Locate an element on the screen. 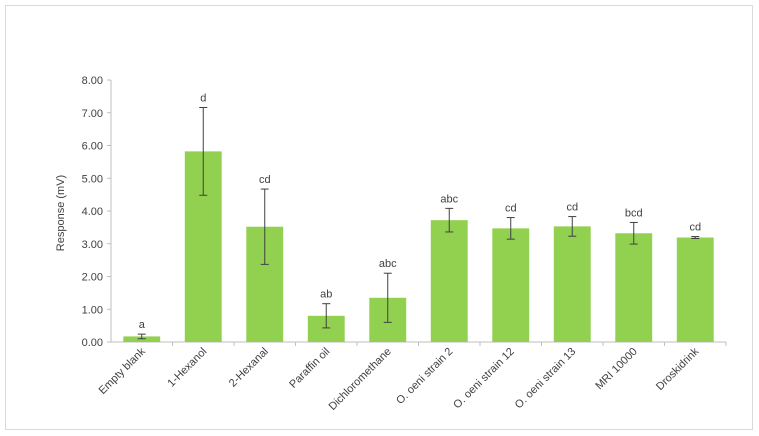 The image size is (759, 436). x-category-label: Dichloromethane is located at coordinates (360, 379).